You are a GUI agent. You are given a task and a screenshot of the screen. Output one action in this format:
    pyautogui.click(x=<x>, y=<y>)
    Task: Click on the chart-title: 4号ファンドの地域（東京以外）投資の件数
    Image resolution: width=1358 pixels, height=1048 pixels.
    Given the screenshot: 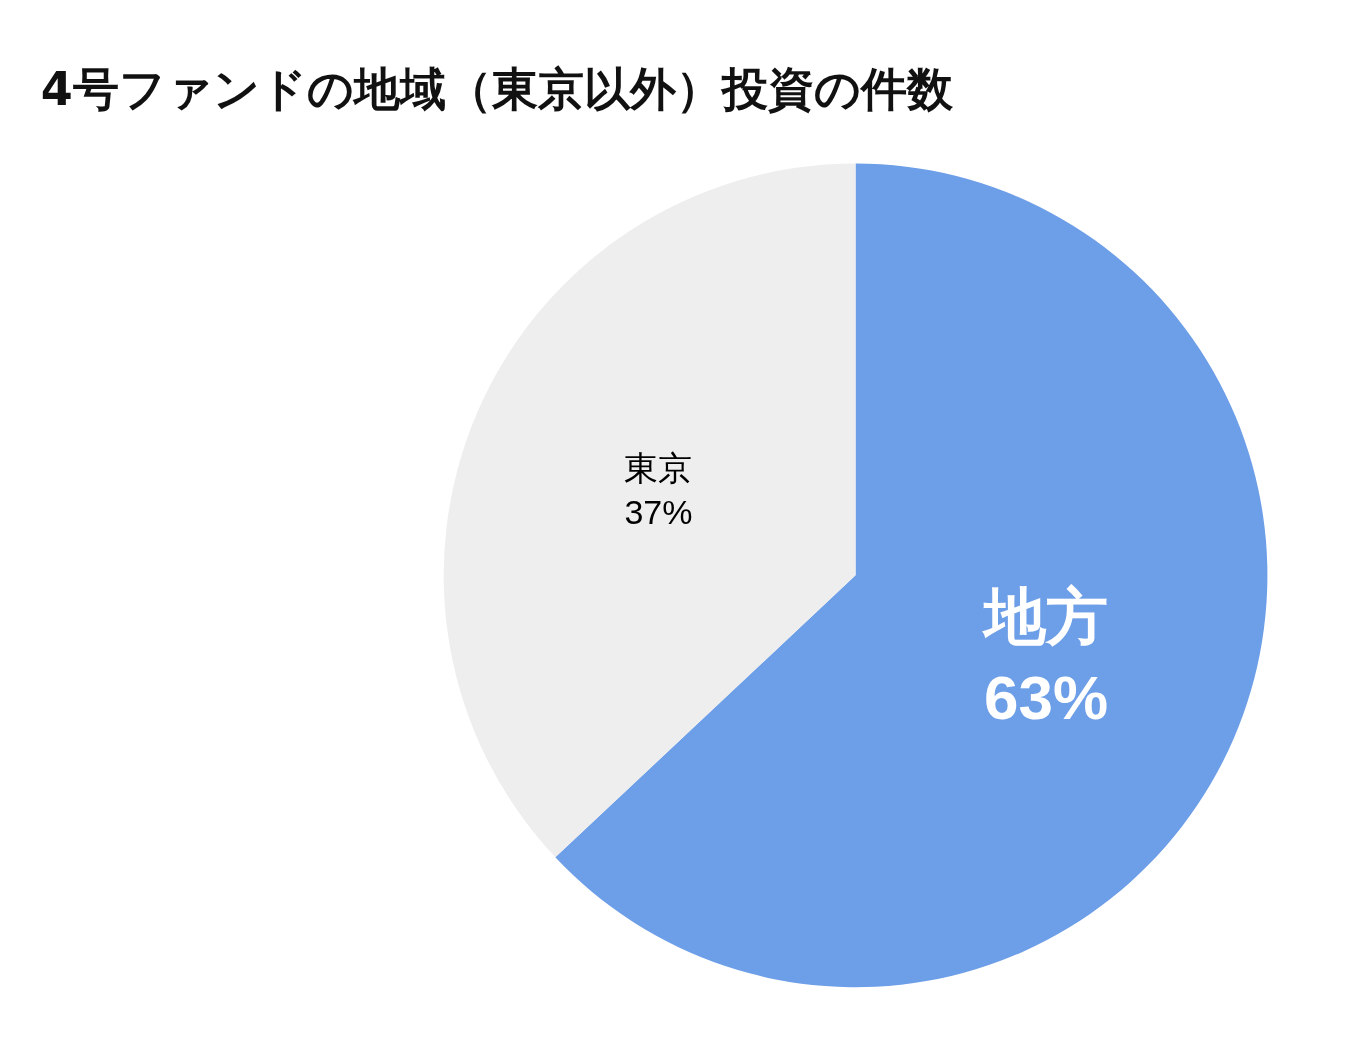 What is the action you would take?
    pyautogui.click(x=497, y=89)
    